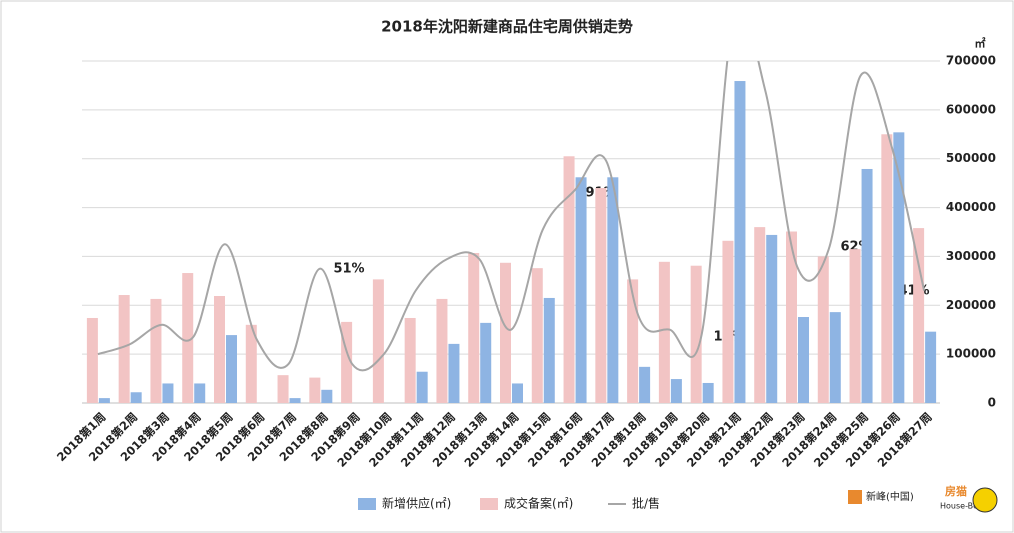  Describe the element at coordinates (890, 496) in the screenshot. I see `logo-text: 新峰(中国)` at that location.